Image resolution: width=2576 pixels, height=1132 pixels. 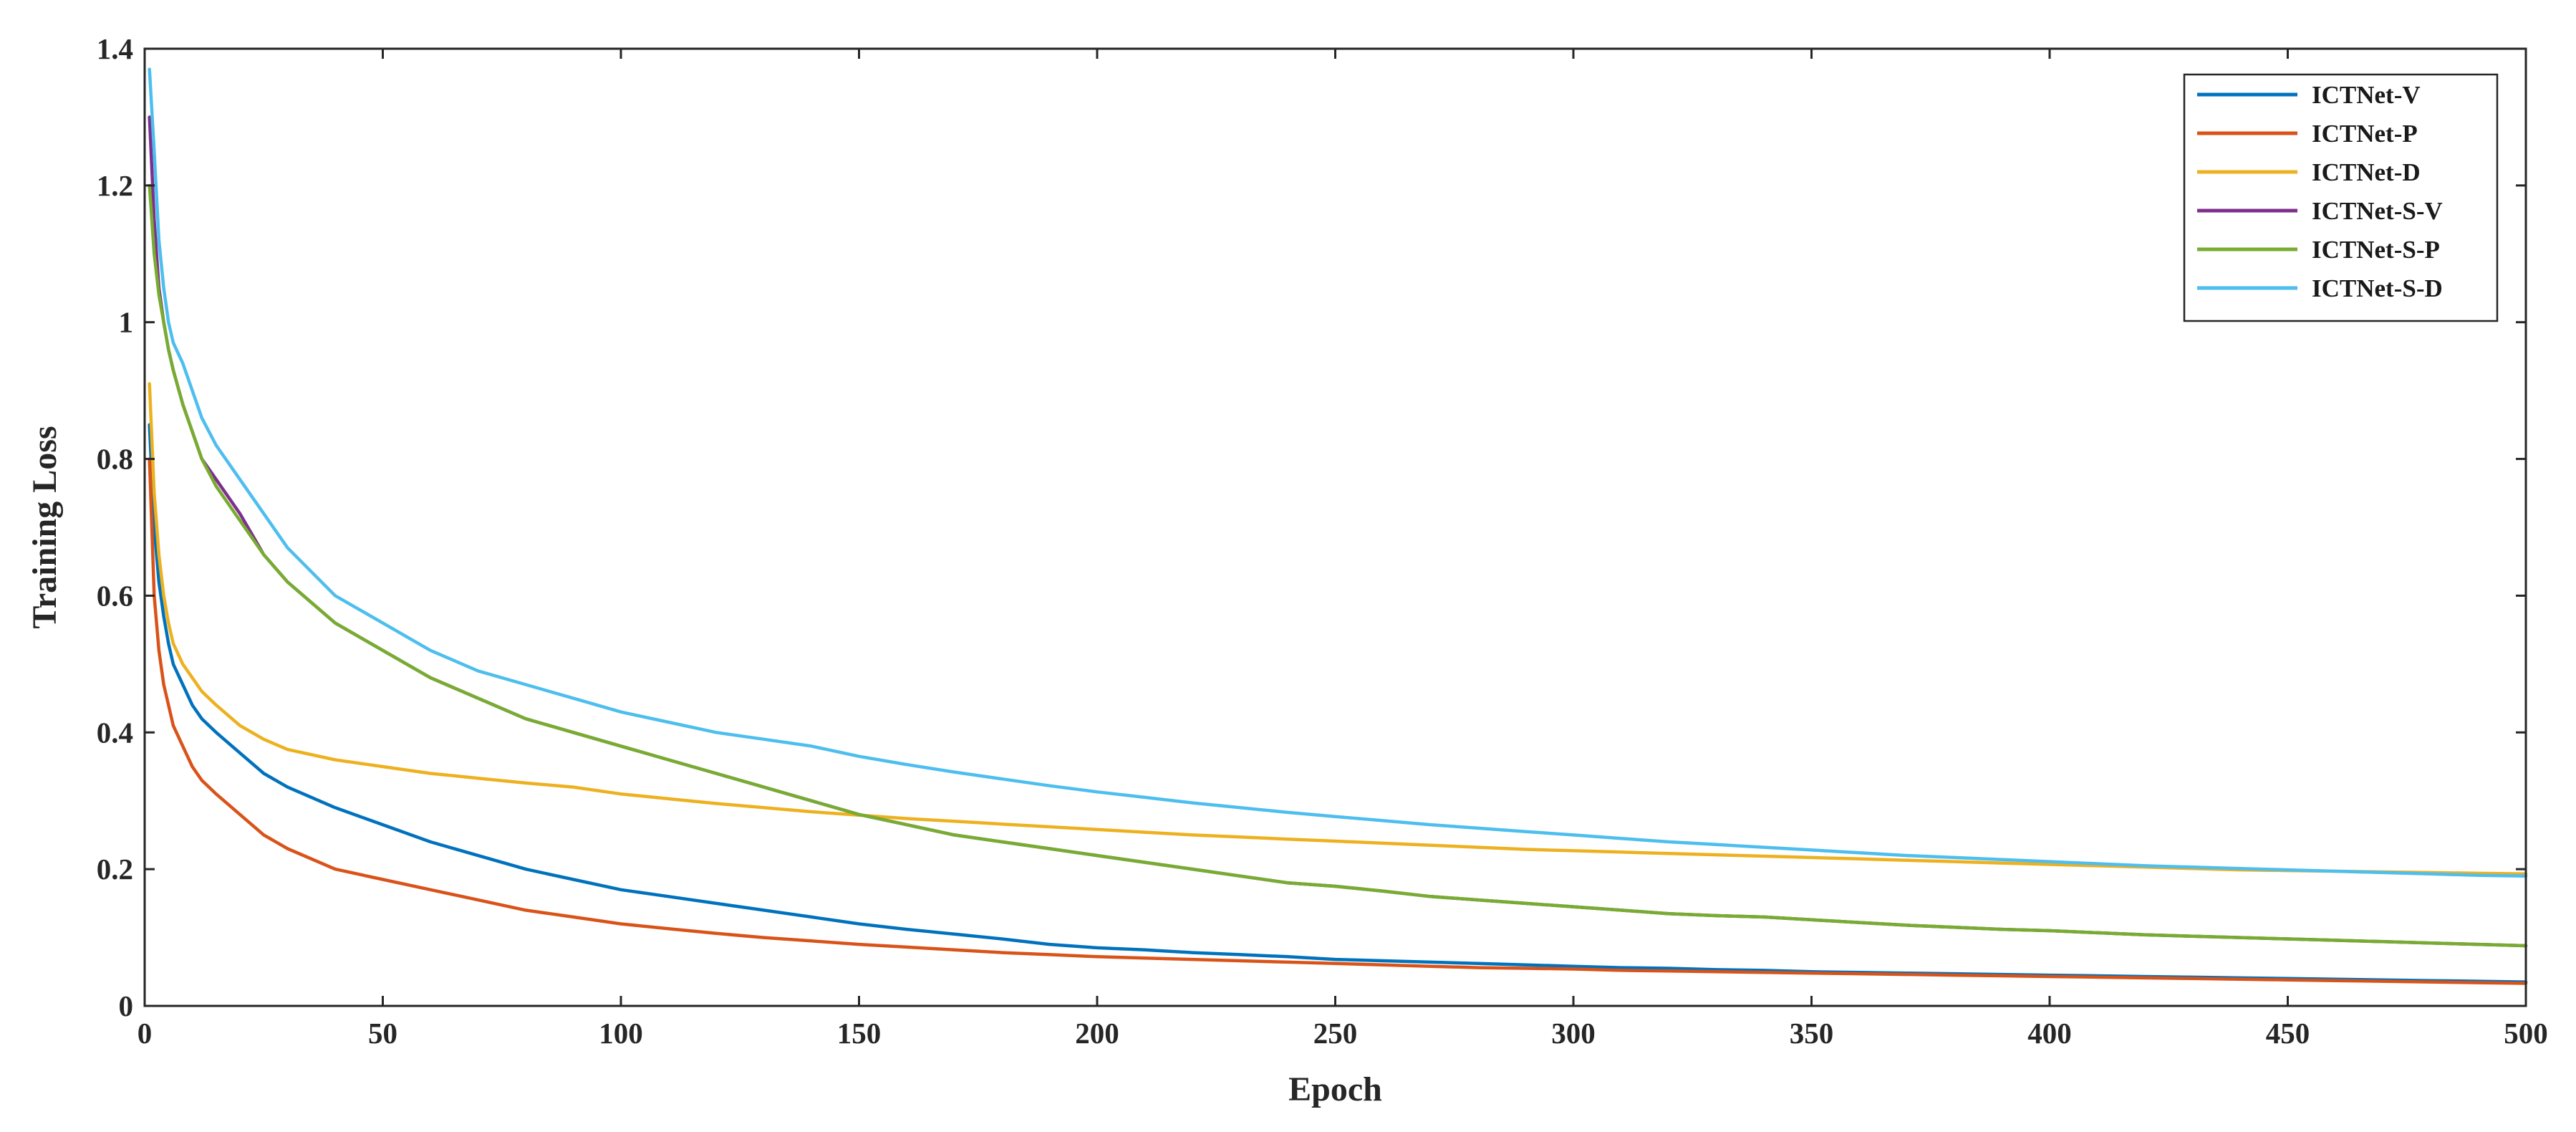 I want to click on y-axis-label: Training Loss, so click(x=45, y=527).